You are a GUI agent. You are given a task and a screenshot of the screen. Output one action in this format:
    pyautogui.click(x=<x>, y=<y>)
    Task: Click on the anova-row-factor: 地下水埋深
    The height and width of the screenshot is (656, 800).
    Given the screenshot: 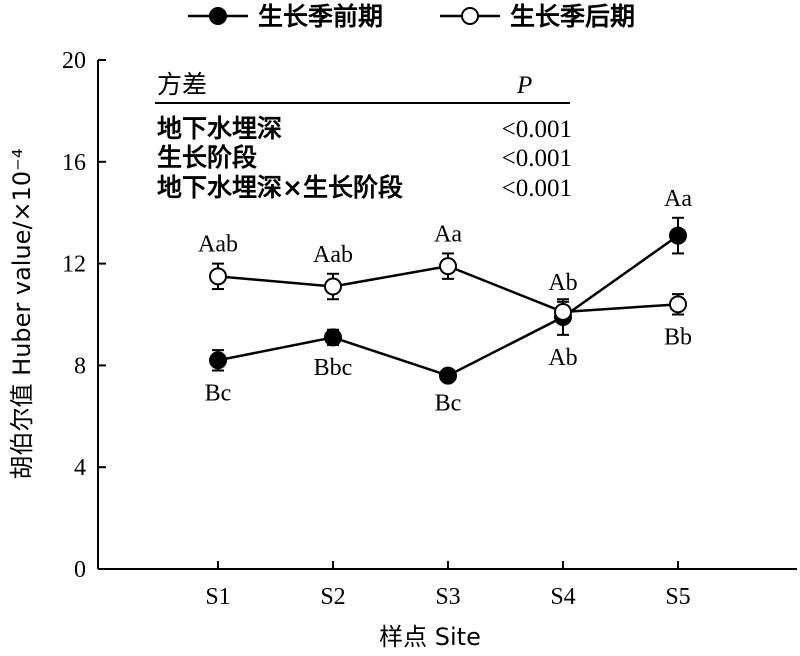 What is the action you would take?
    pyautogui.click(x=219, y=128)
    